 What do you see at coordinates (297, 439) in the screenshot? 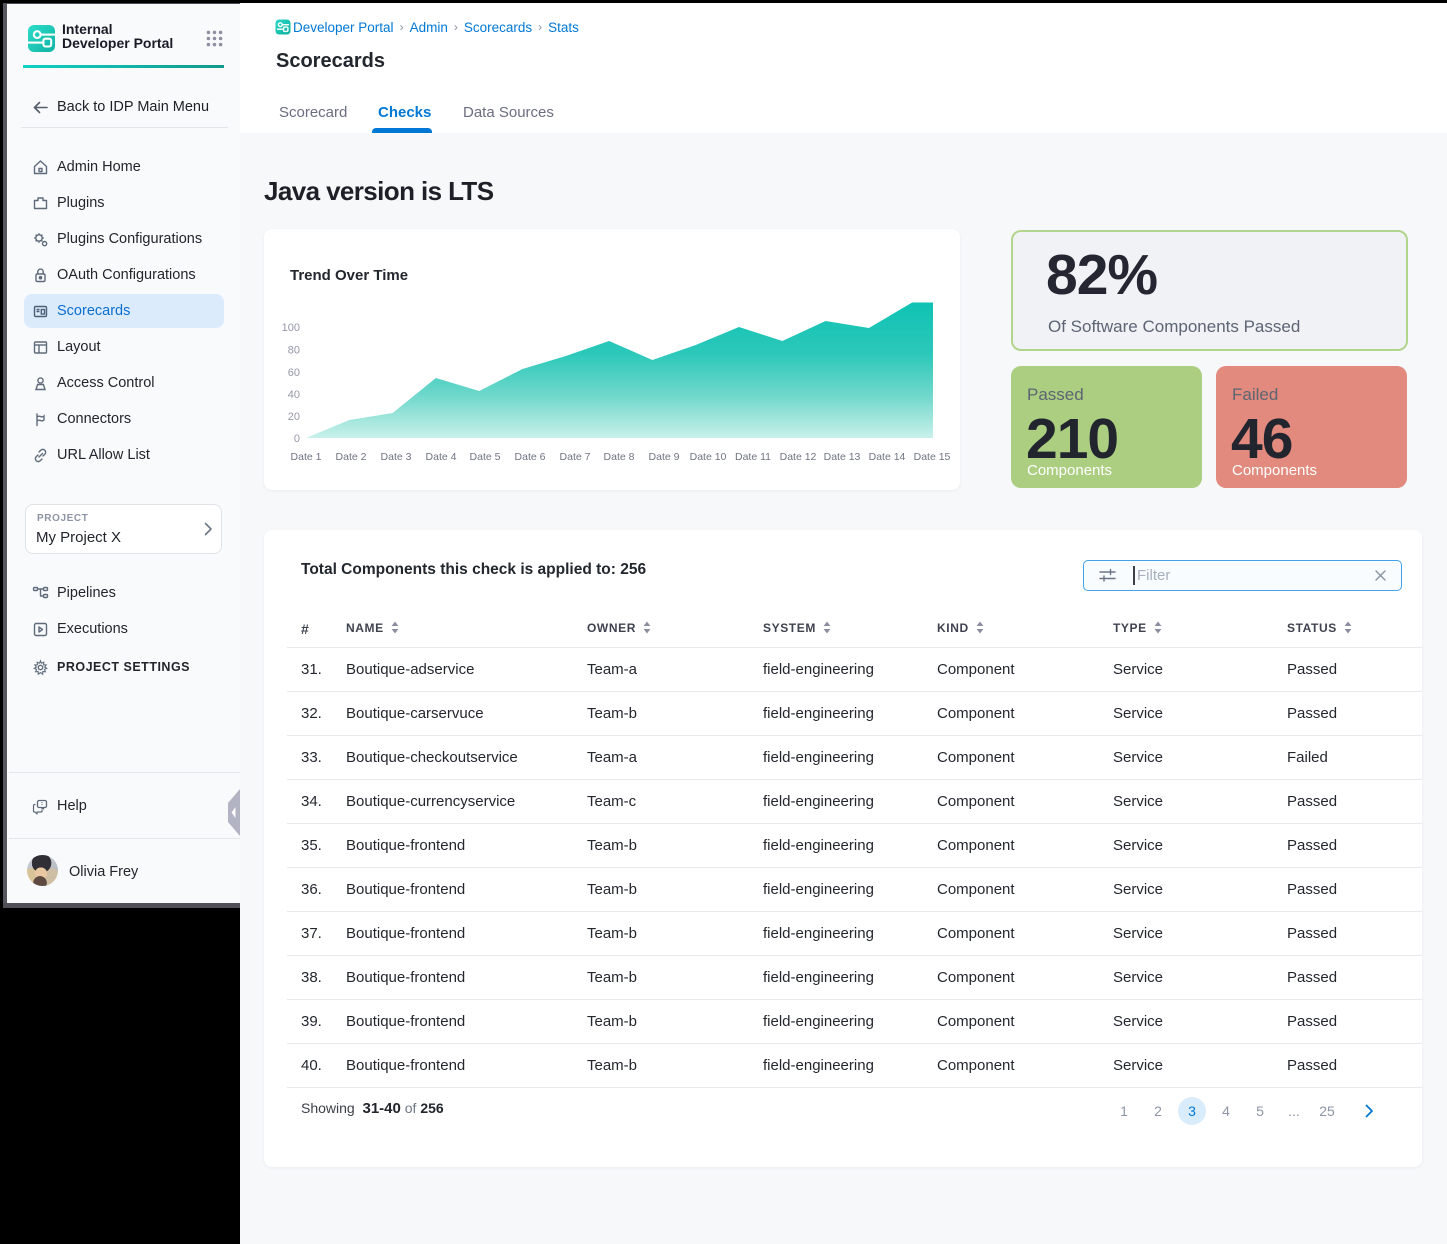
I see `svg-text: 0` at bounding box center [297, 439].